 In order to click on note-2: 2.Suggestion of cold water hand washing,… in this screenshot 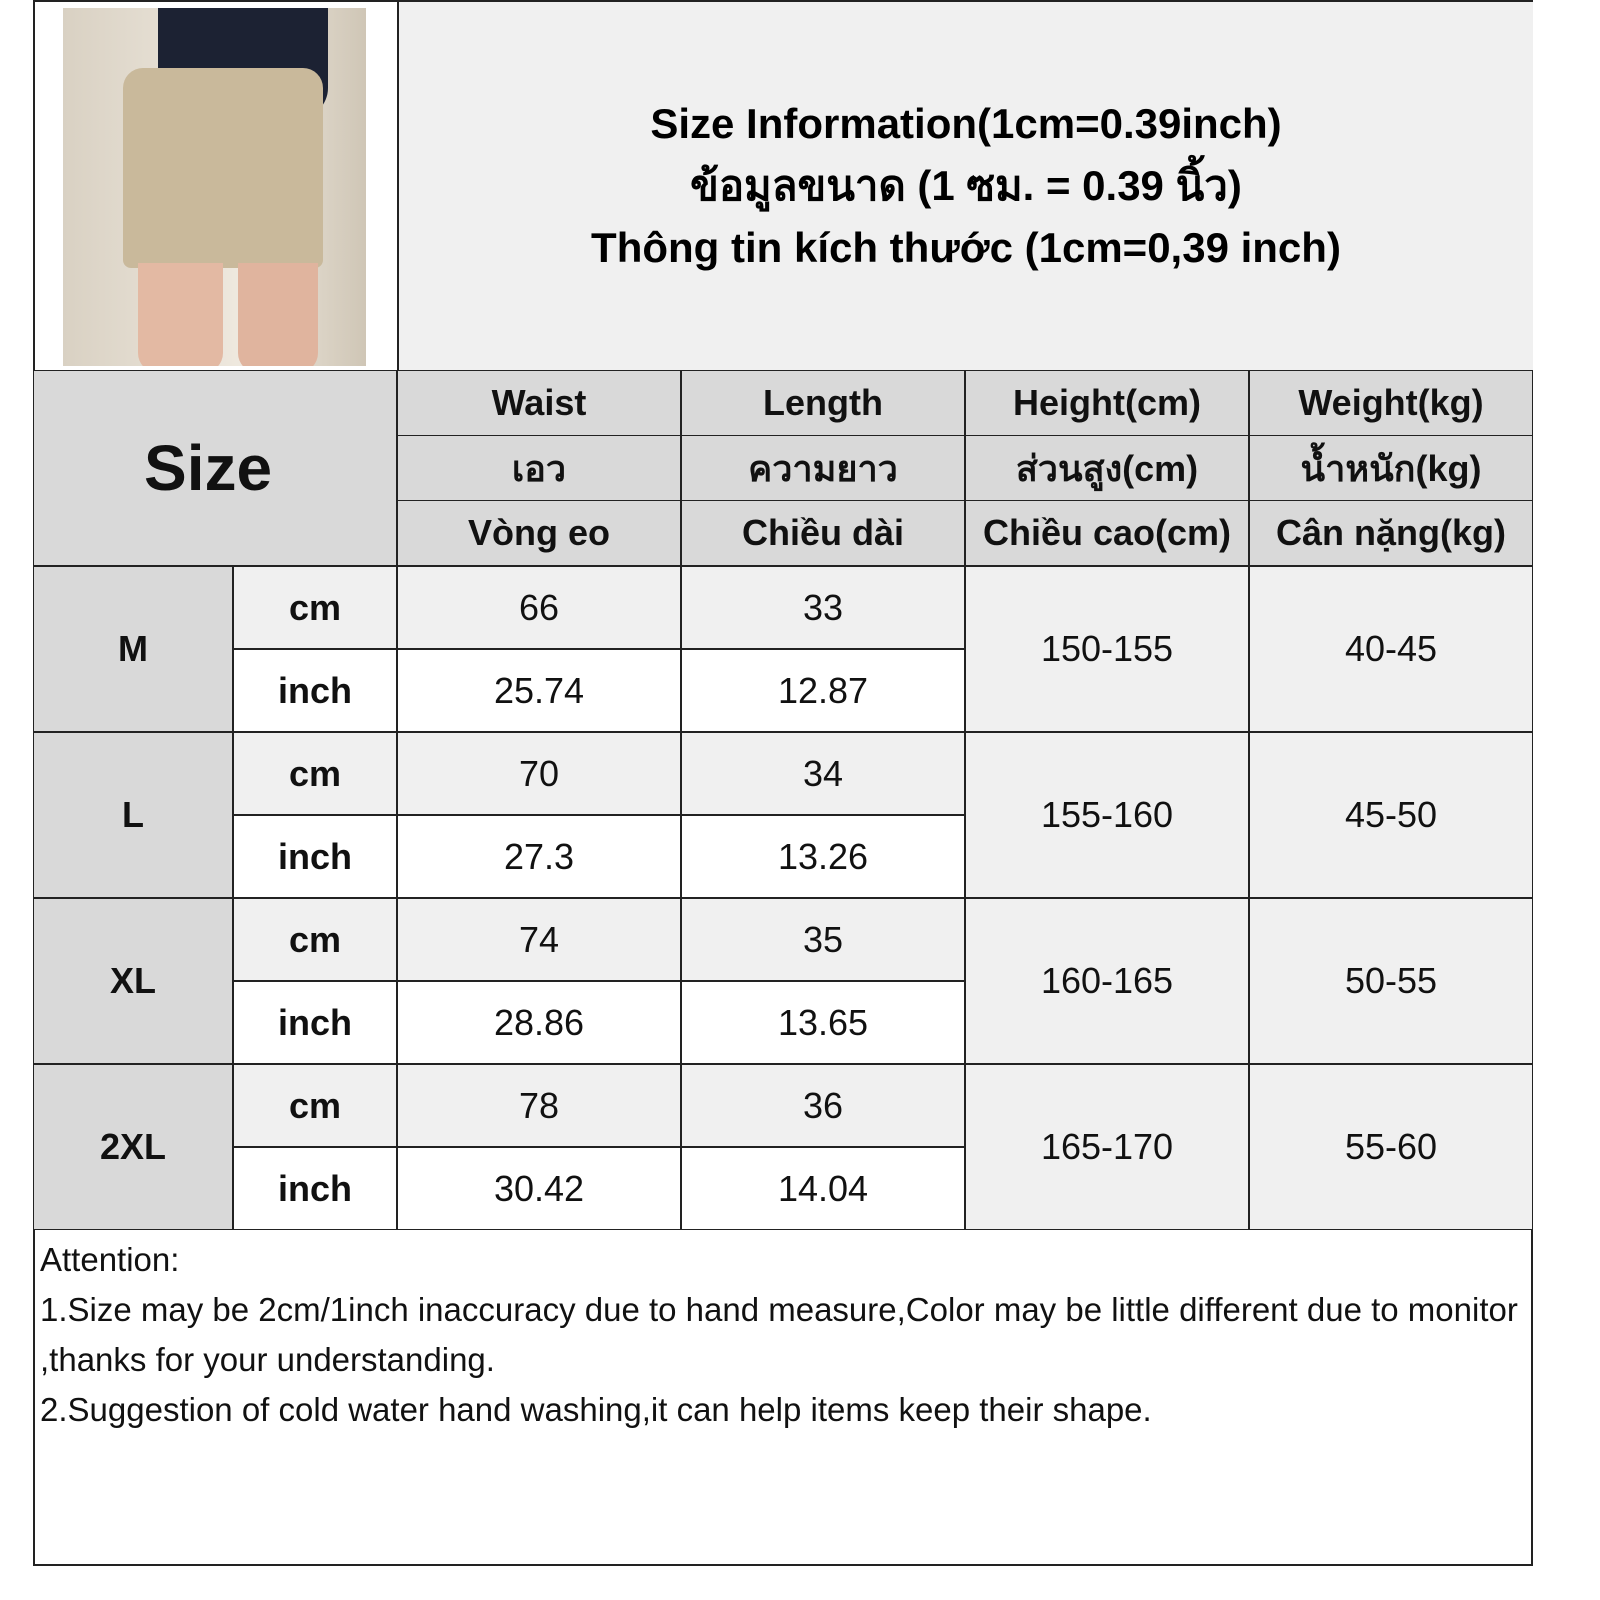, I will do `click(596, 1409)`.